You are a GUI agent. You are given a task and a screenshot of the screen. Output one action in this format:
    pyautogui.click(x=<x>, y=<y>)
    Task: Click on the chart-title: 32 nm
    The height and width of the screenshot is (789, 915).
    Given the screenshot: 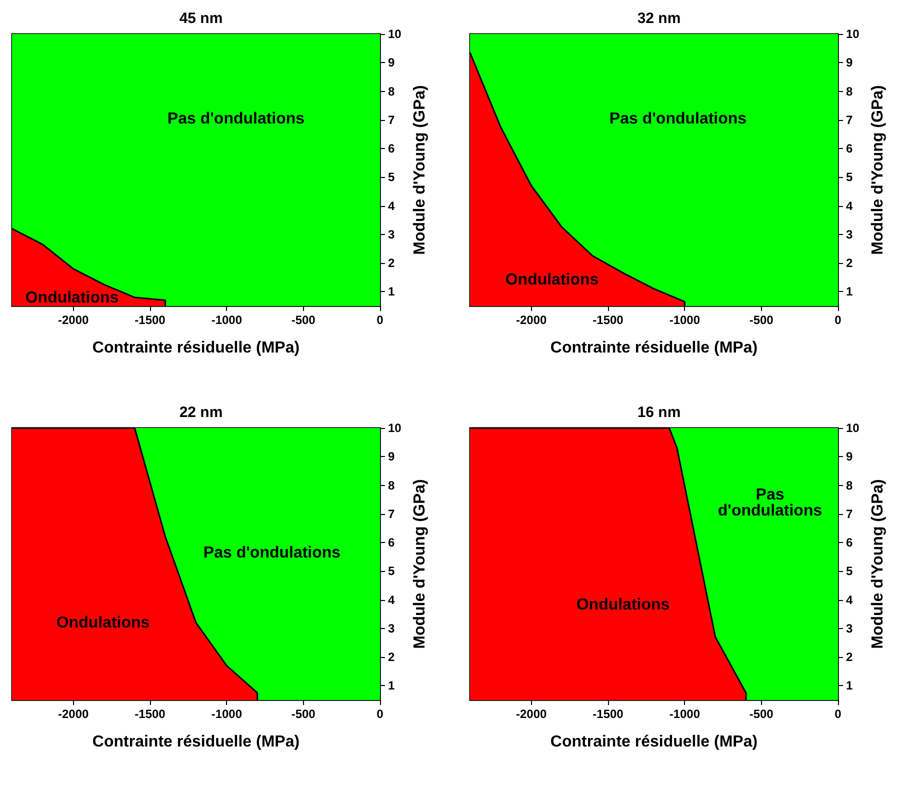 What is the action you would take?
    pyautogui.click(x=659, y=18)
    